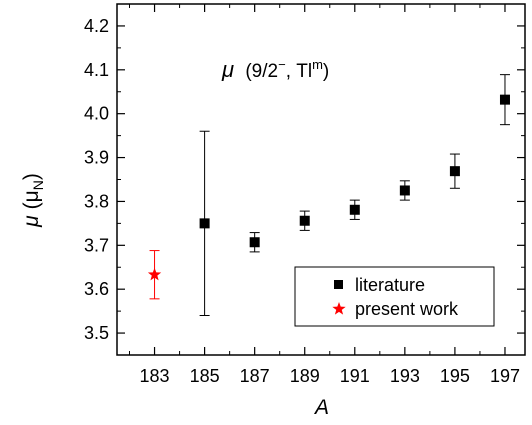 Image resolution: width=532 pixels, height=425 pixels. Describe the element at coordinates (31, 221) in the screenshot. I see `y-axis-symbol: μ` at that location.